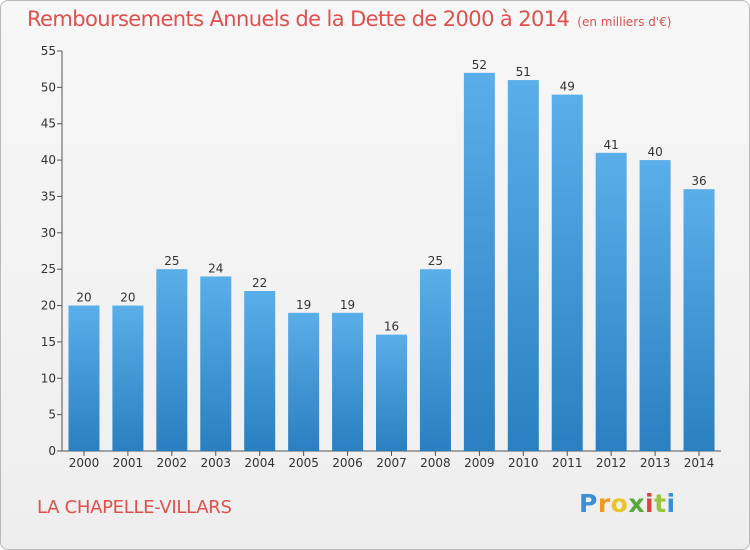 This screenshot has width=750, height=550. I want to click on y-tick-label: 40, so click(48, 160).